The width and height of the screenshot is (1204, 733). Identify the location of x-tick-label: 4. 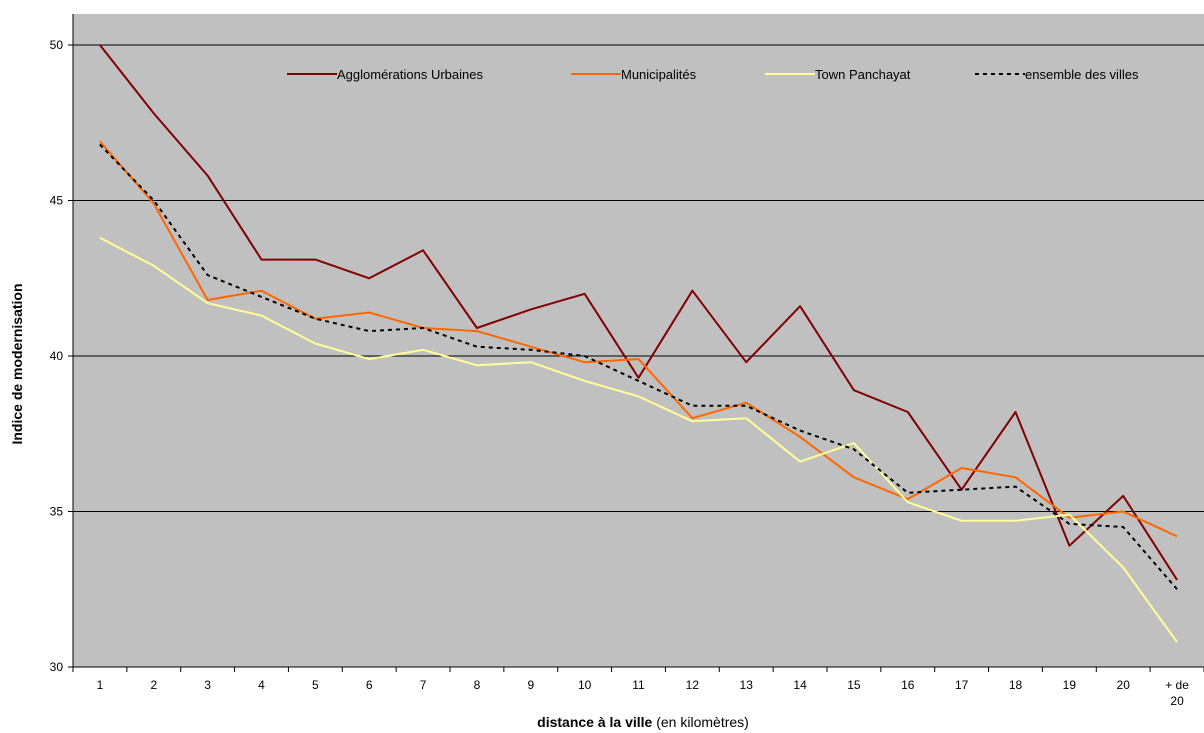
(261, 685).